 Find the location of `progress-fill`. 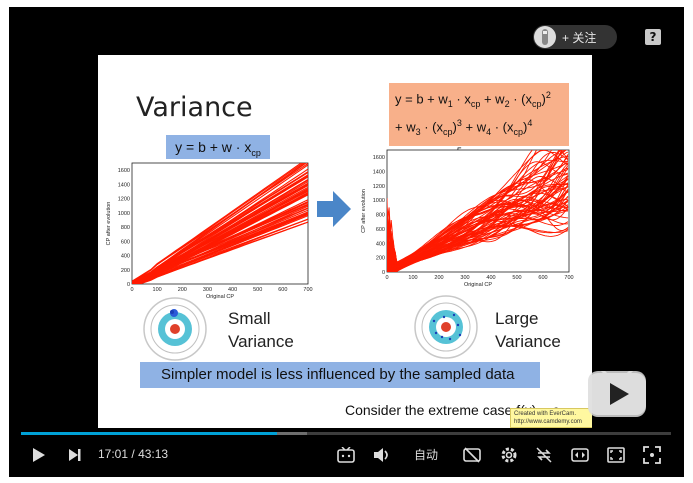

progress-fill is located at coordinates (149, 433).